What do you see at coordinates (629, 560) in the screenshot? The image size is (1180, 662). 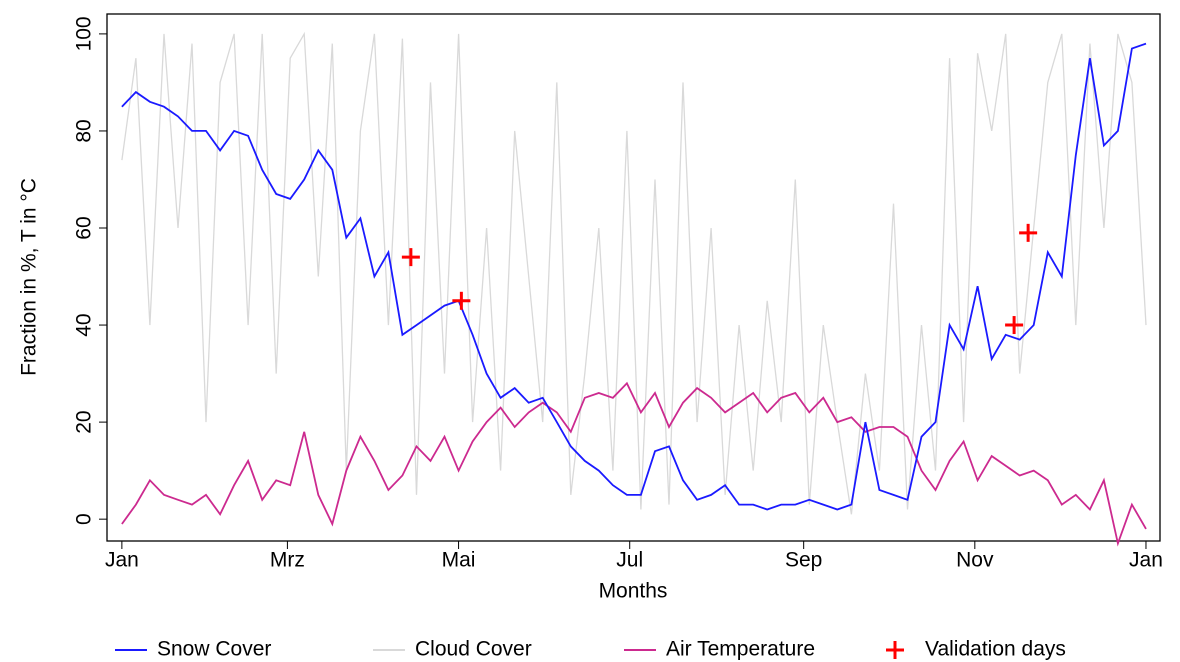 I see `x-tick-label: Jul` at bounding box center [629, 560].